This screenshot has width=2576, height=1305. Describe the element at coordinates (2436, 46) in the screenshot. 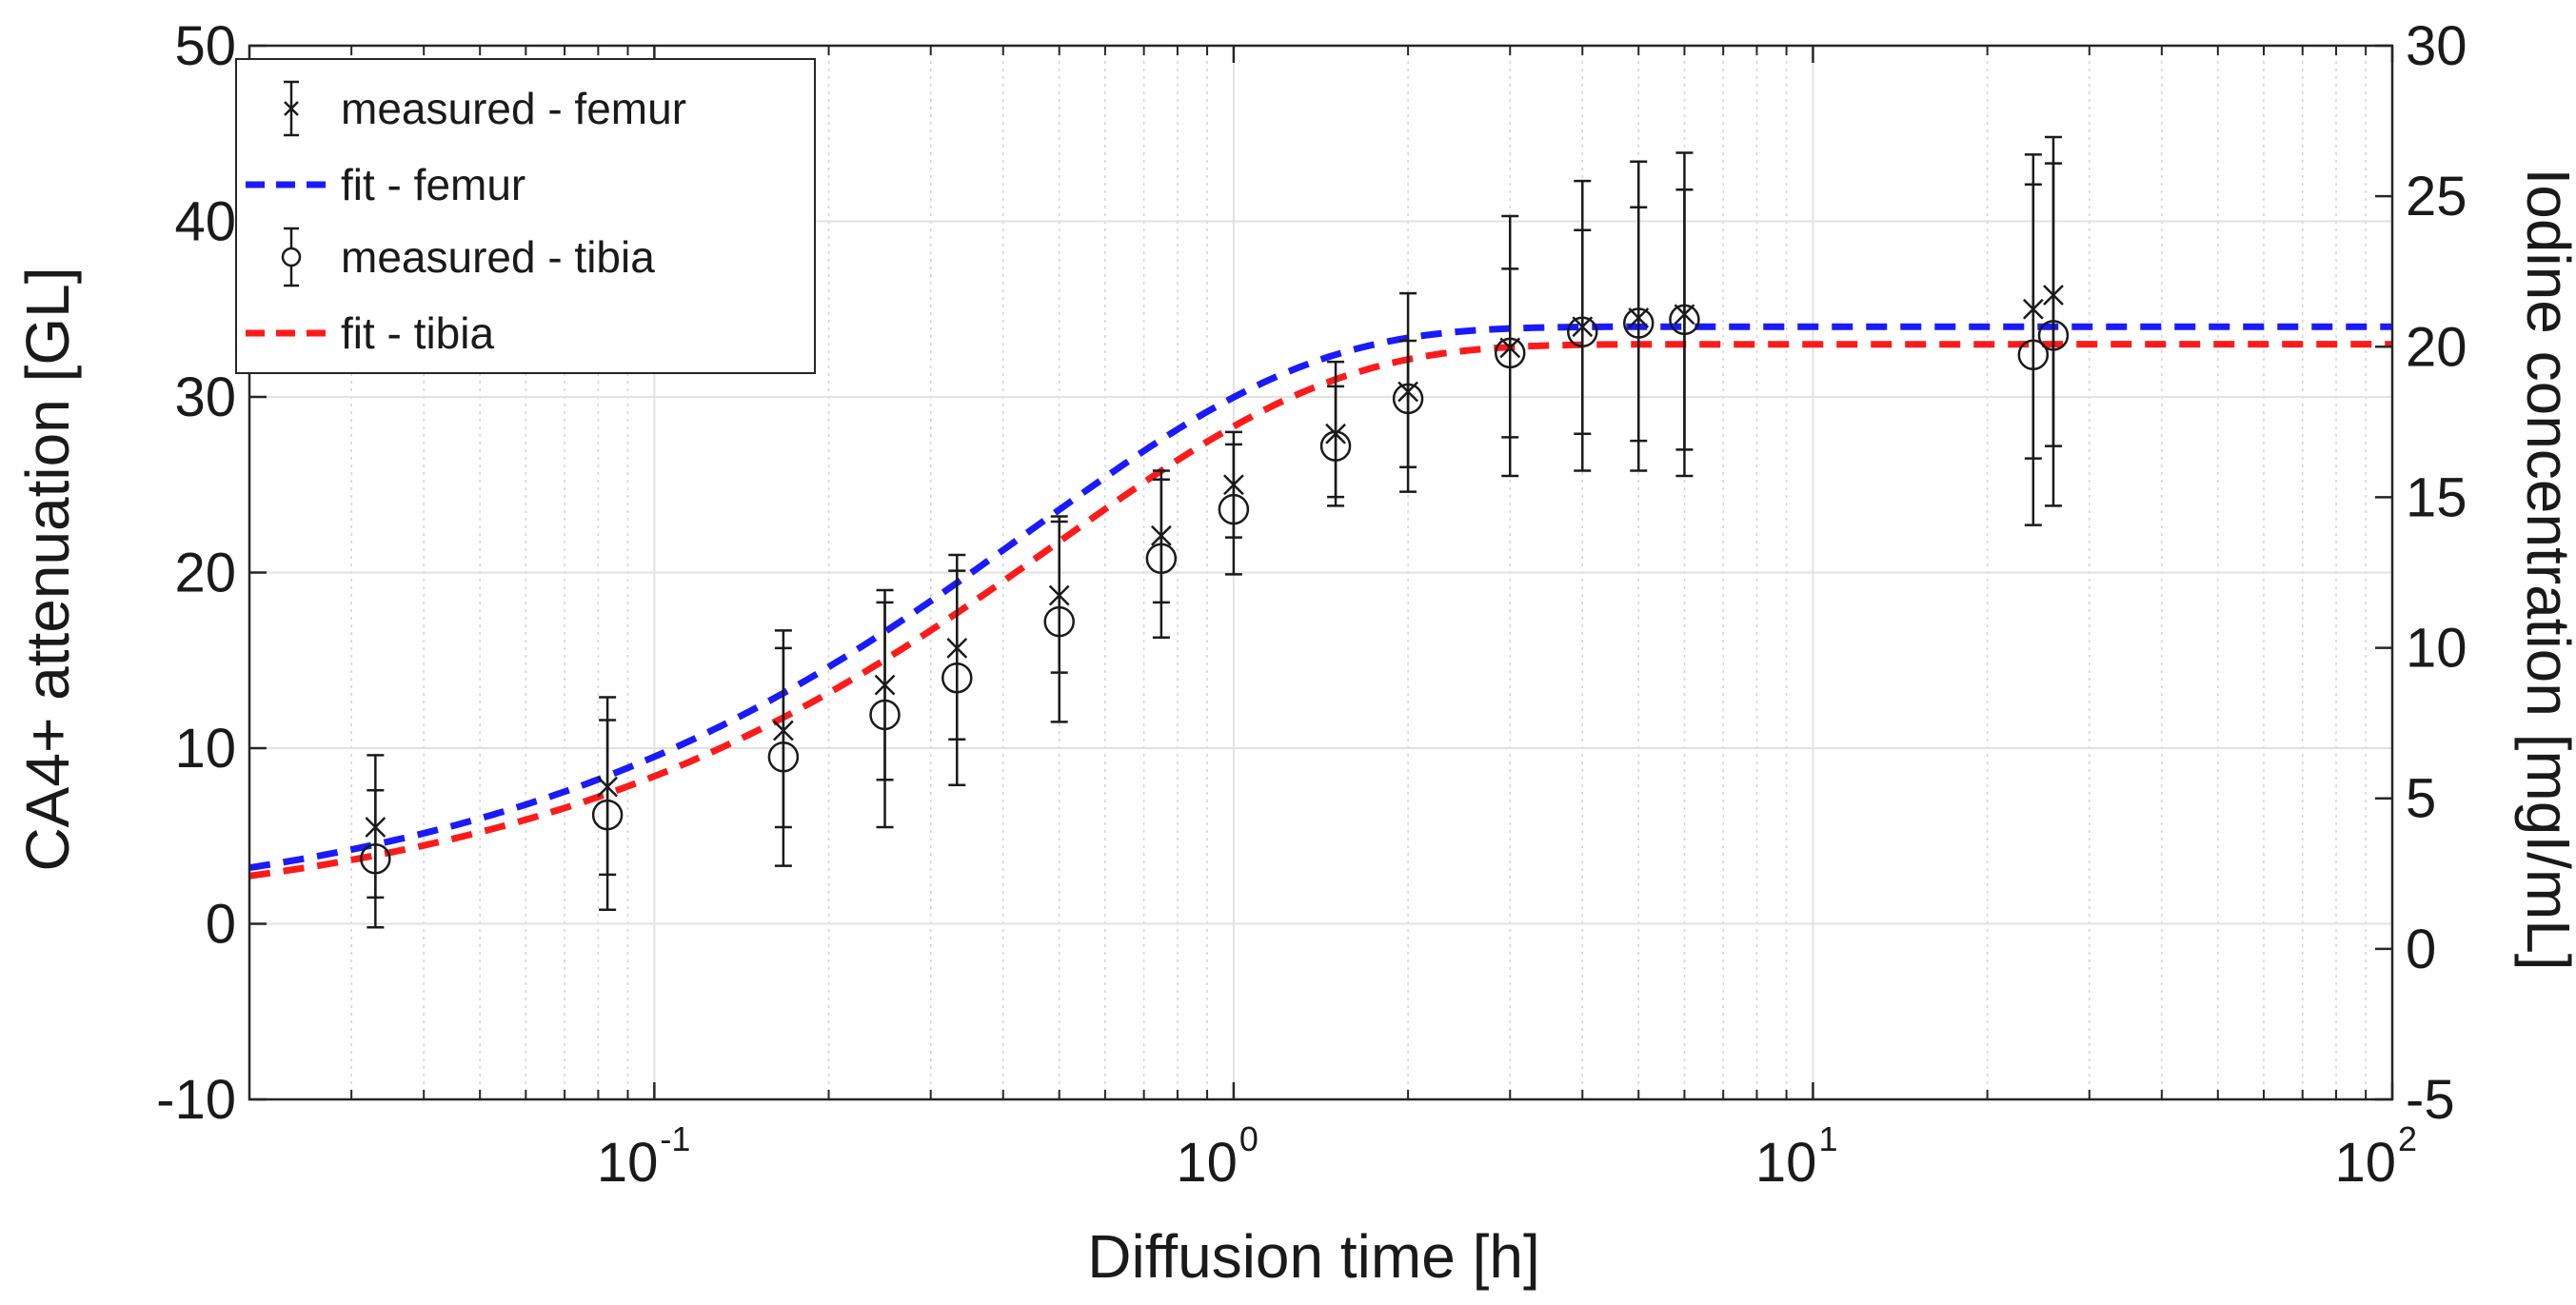

I see `y2-tick-label: 30` at that location.